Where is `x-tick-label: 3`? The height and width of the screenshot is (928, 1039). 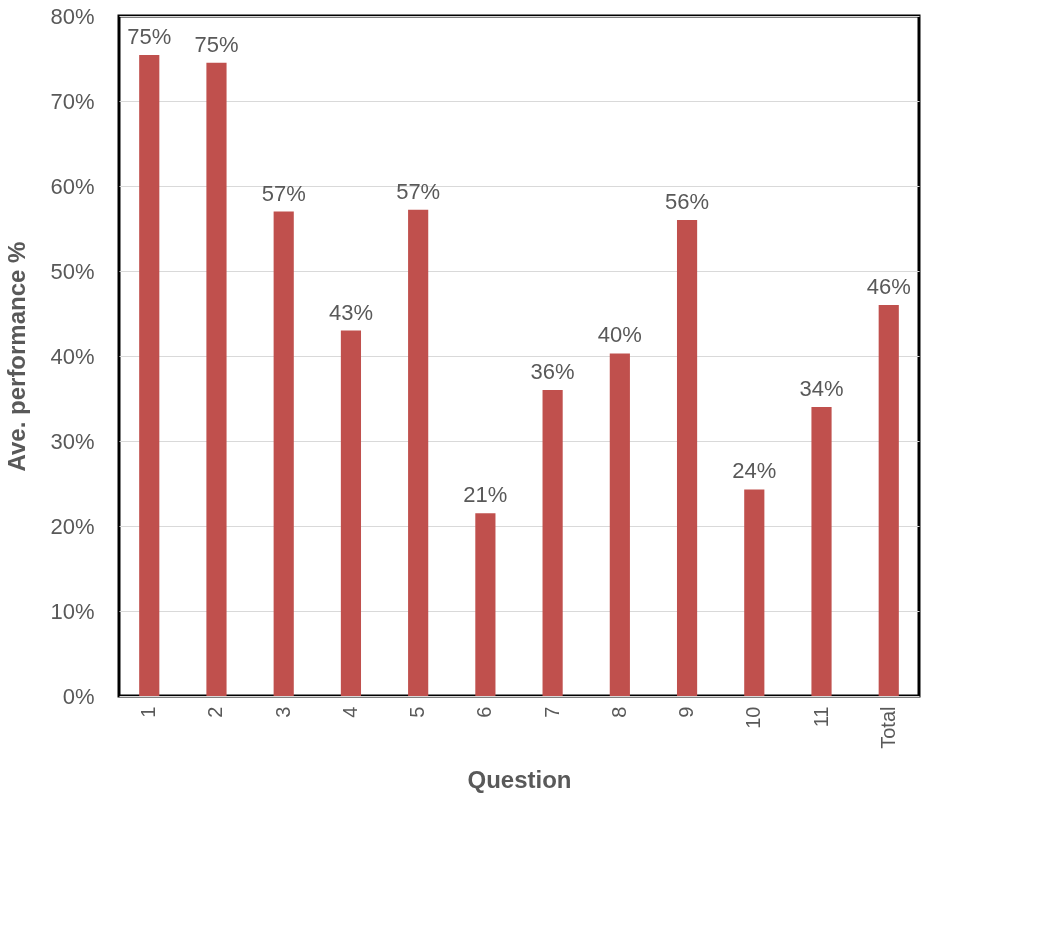
x-tick-label: 3 is located at coordinates (282, 712).